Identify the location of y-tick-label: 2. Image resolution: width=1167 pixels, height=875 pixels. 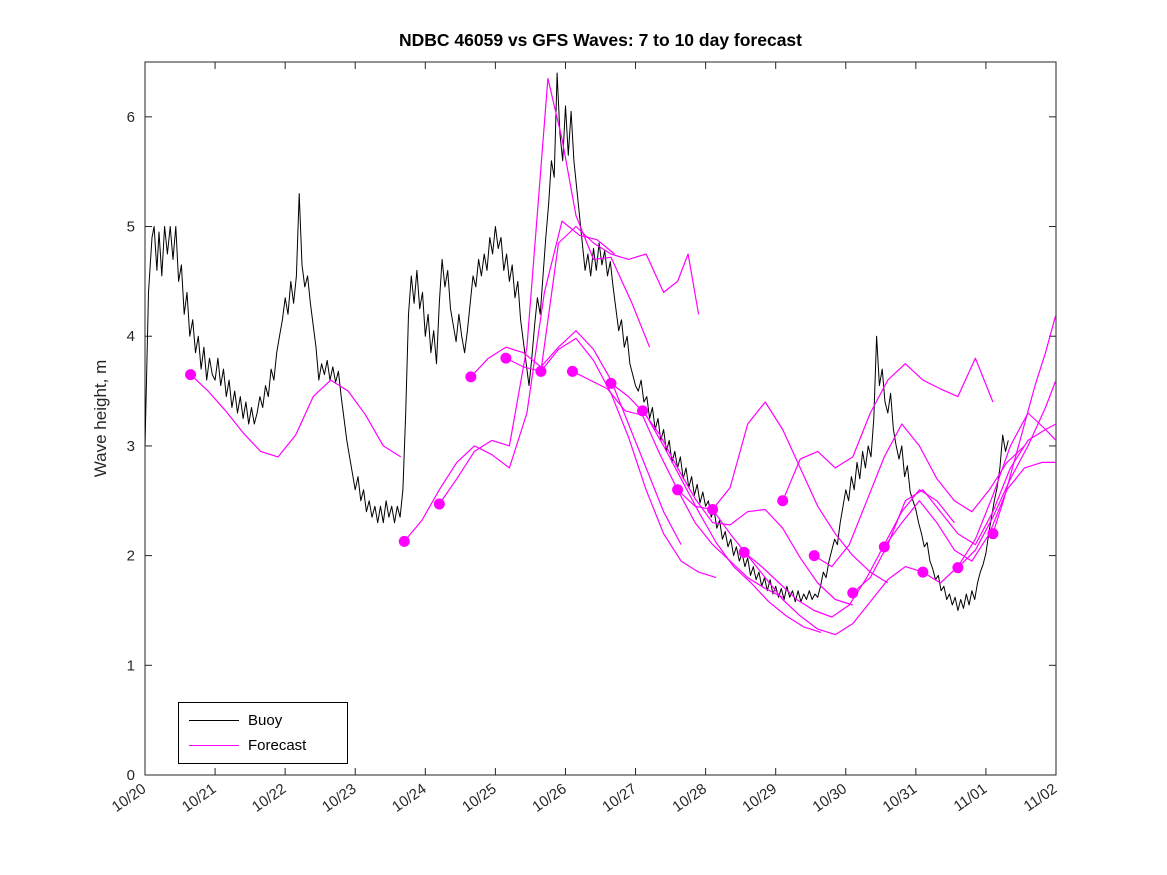
(131, 556).